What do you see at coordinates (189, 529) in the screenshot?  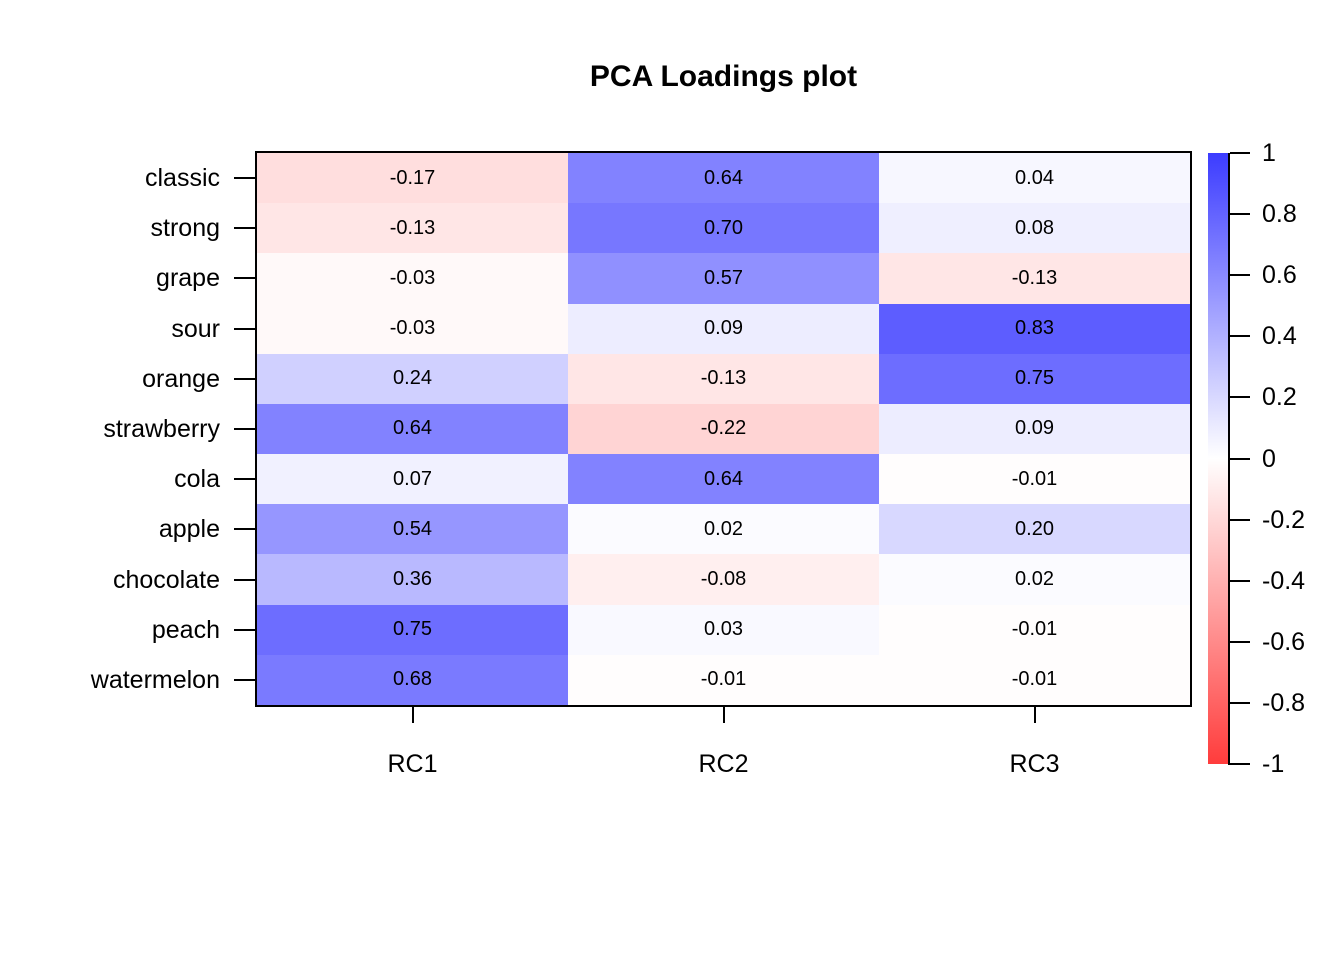 I see `row-label: apple` at bounding box center [189, 529].